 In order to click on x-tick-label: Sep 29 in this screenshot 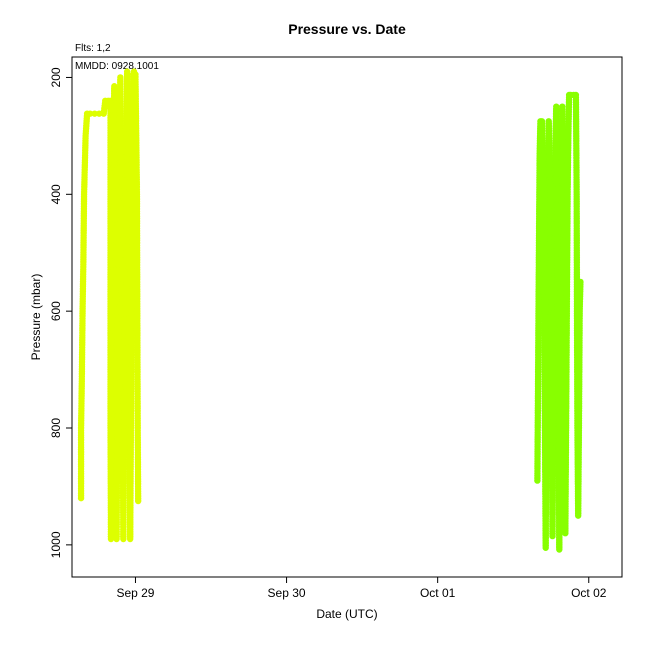, I will do `click(135, 593)`.